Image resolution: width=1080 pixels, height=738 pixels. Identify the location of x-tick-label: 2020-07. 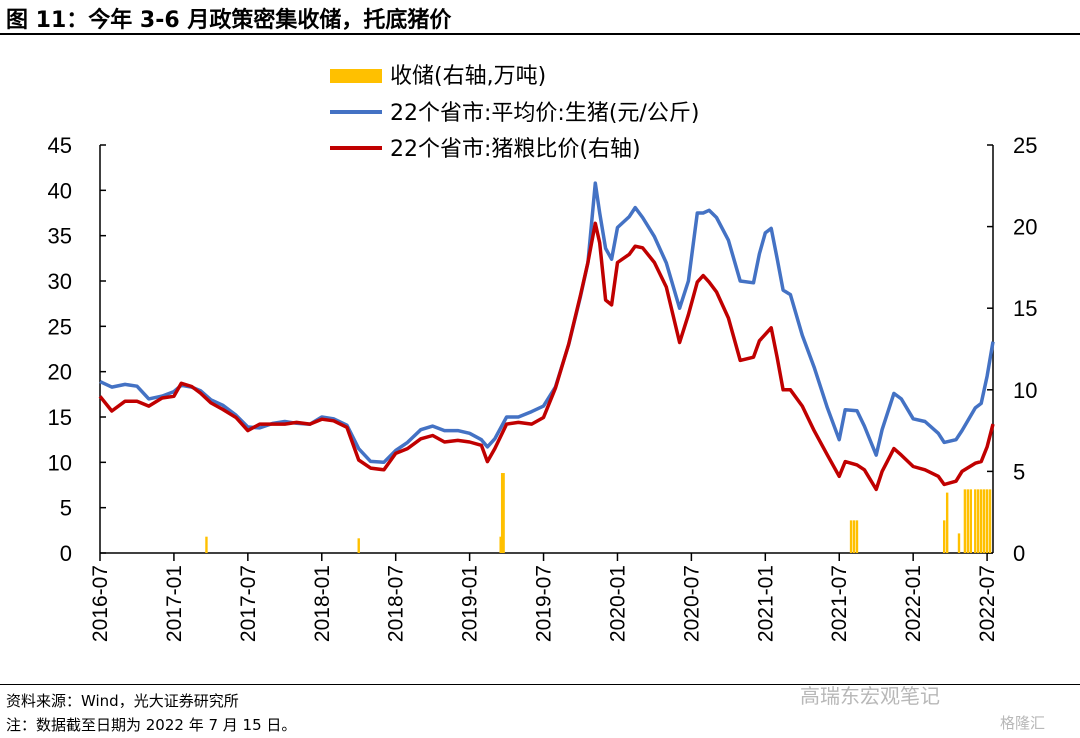
(691, 603).